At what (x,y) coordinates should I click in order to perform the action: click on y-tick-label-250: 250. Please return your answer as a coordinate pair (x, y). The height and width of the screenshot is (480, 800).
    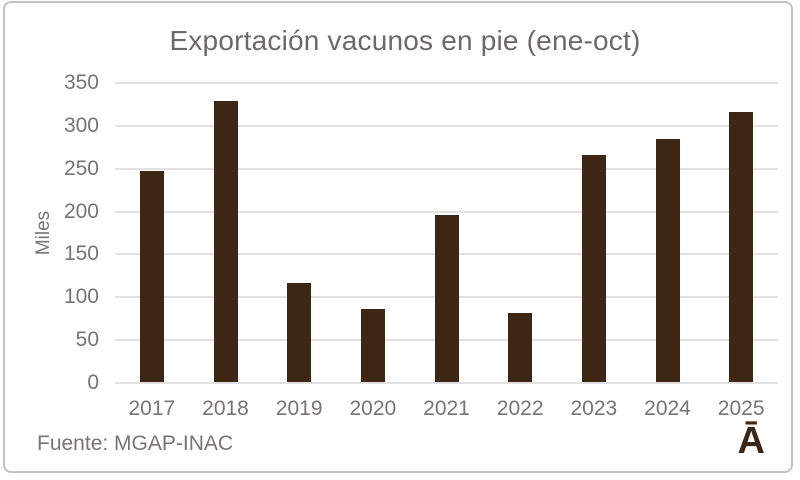
    Looking at the image, I should click on (81, 168).